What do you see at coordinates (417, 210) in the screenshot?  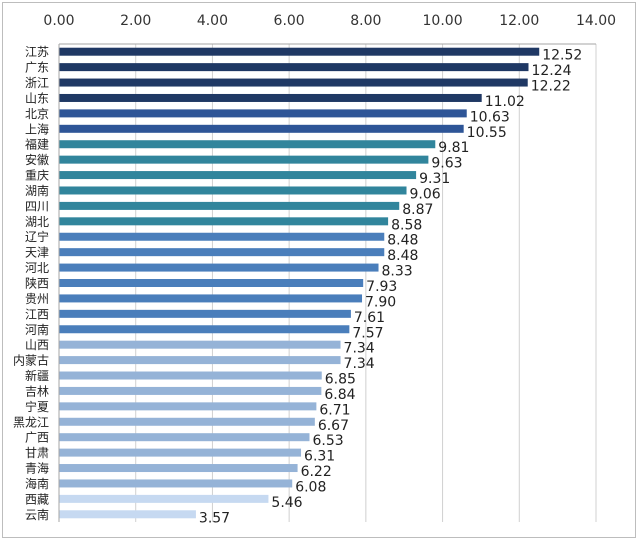 I see `data-label: 8.87` at bounding box center [417, 210].